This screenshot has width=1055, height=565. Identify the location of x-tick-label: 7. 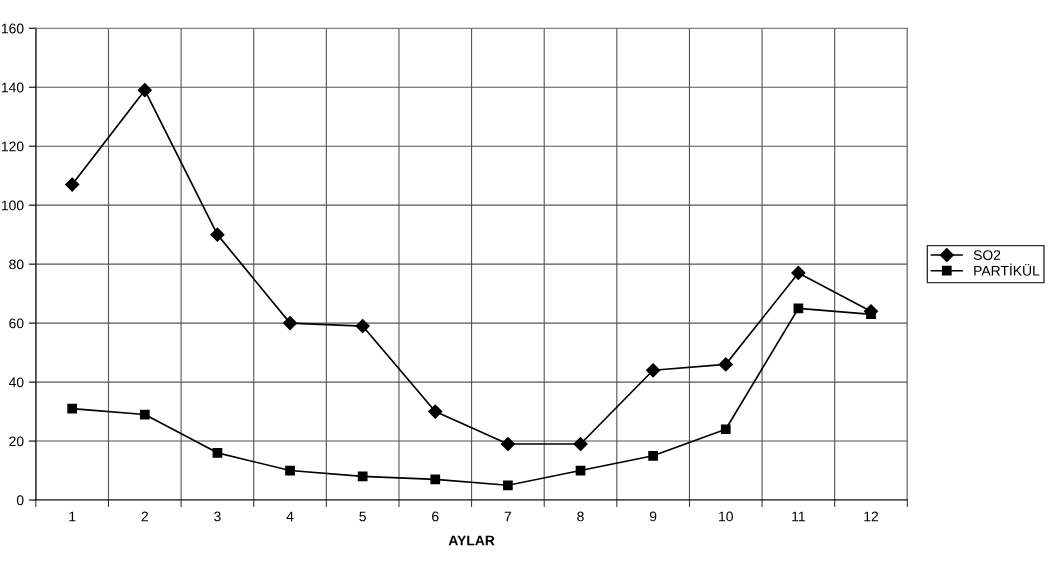
(508, 516).